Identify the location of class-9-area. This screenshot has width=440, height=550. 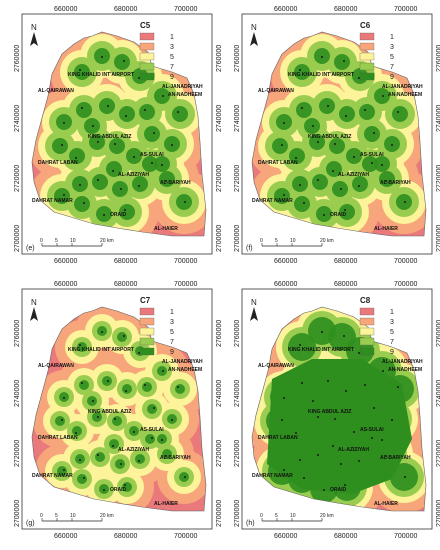
(342, 410).